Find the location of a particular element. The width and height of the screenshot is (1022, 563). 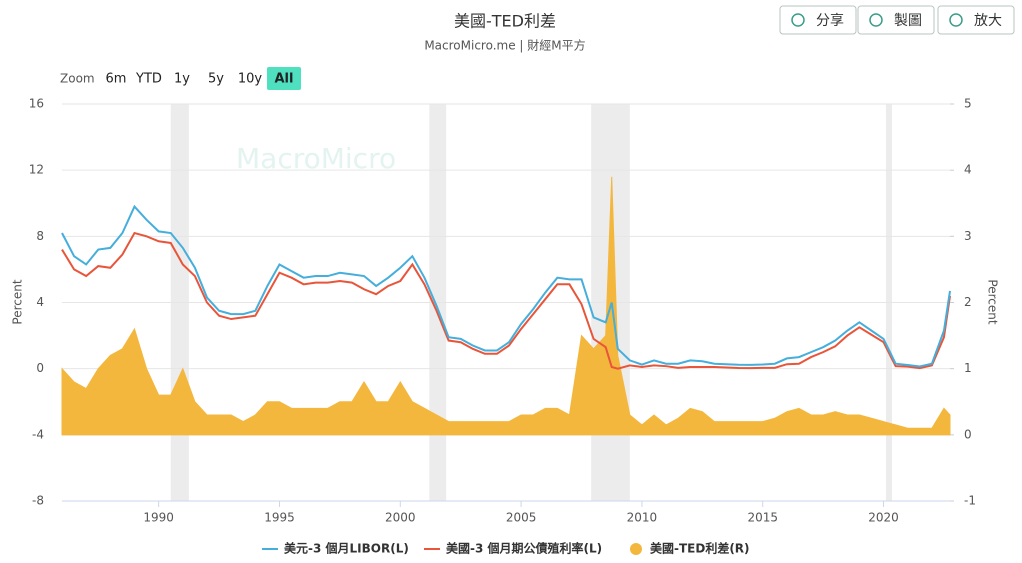

x-tick-label: 1990 is located at coordinates (158, 518).